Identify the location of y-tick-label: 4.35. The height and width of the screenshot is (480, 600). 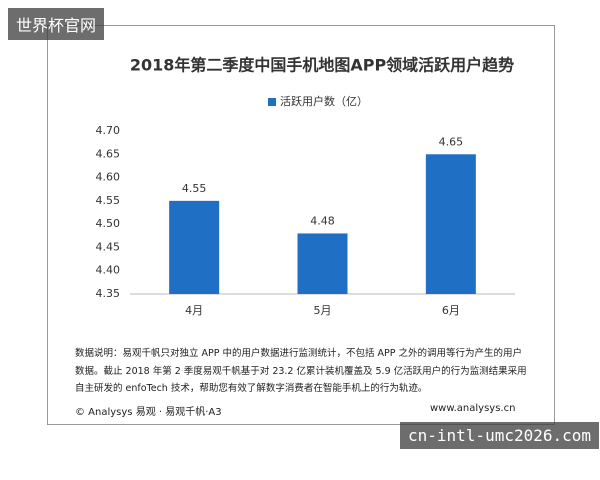
(108, 293).